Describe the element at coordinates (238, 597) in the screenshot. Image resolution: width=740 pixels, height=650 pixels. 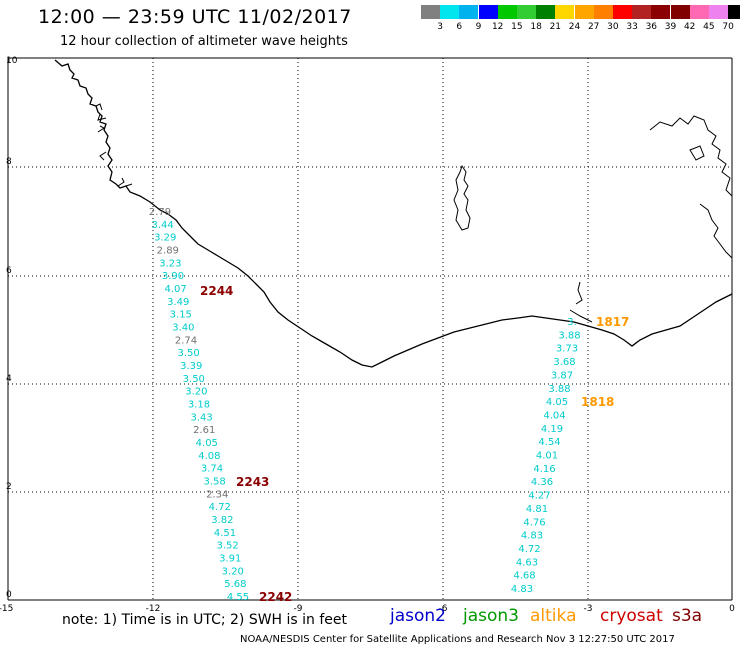
I see `swh-value: 4.55` at that location.